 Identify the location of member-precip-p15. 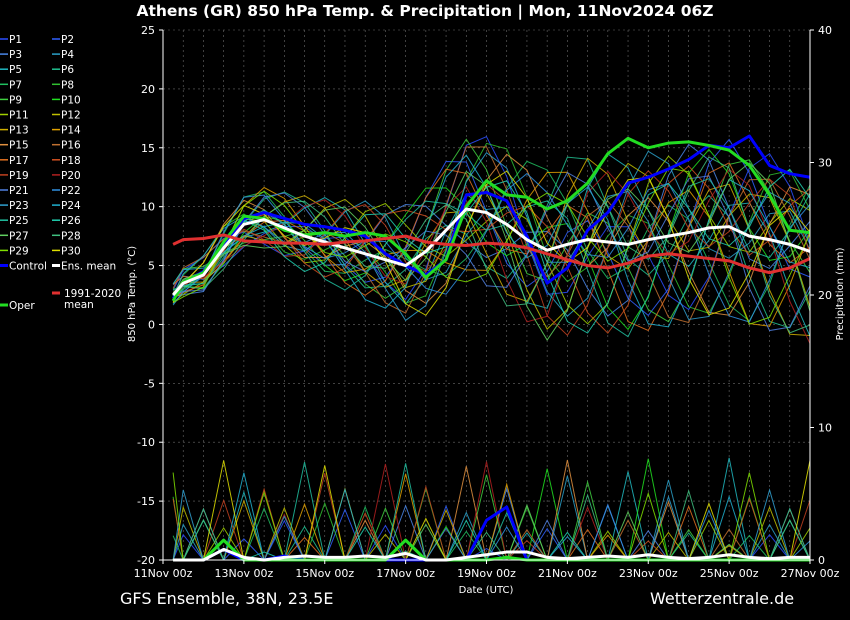
(491, 510).